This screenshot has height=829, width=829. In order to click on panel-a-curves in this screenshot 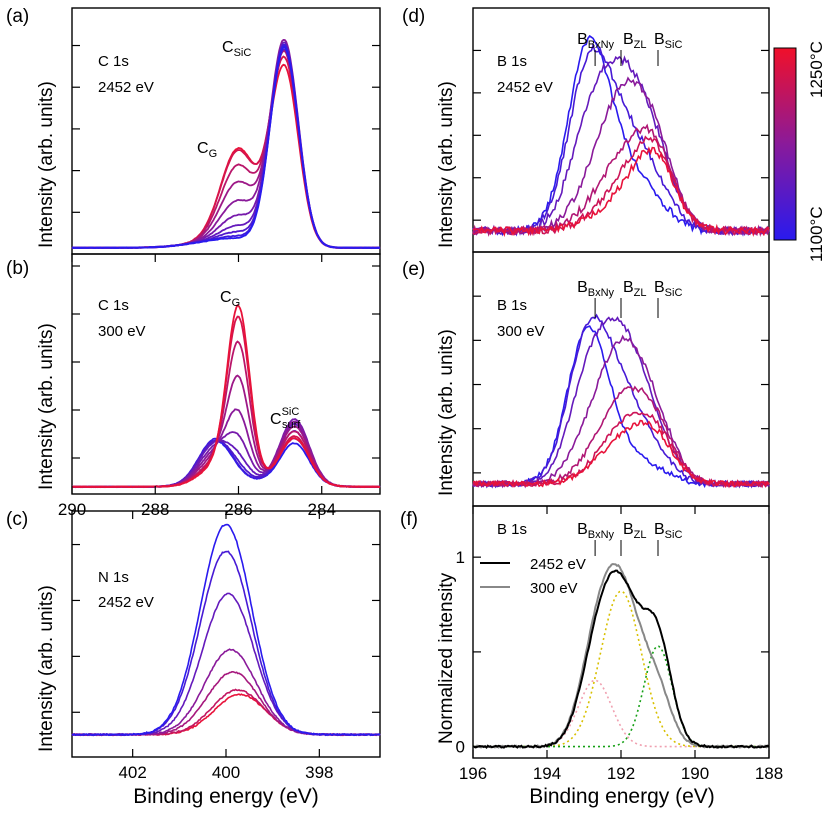, I will do `click(226, 144)`.